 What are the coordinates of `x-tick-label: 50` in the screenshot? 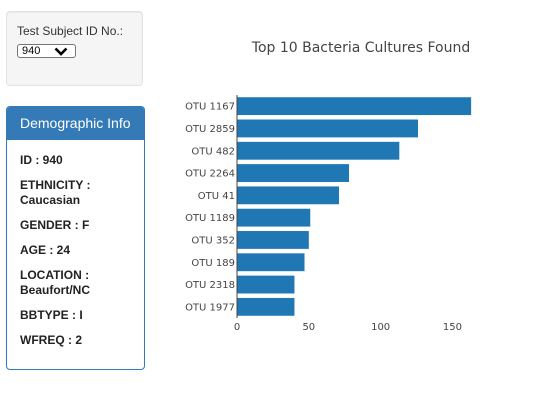 It's located at (308, 327).